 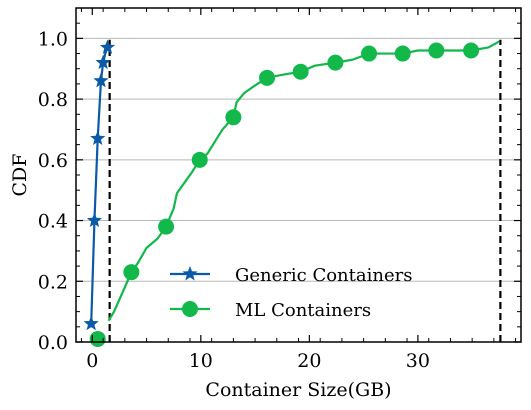 What do you see at coordinates (323, 275) in the screenshot?
I see `legend-label-generic: Generic Containers` at bounding box center [323, 275].